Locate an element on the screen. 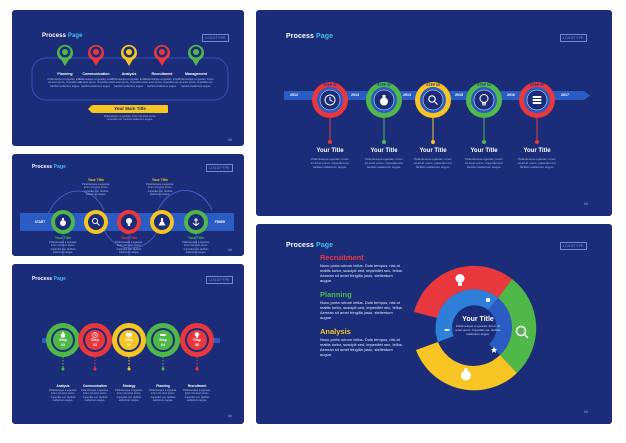  main-title: Your Main Title is located at coordinates (130, 108).